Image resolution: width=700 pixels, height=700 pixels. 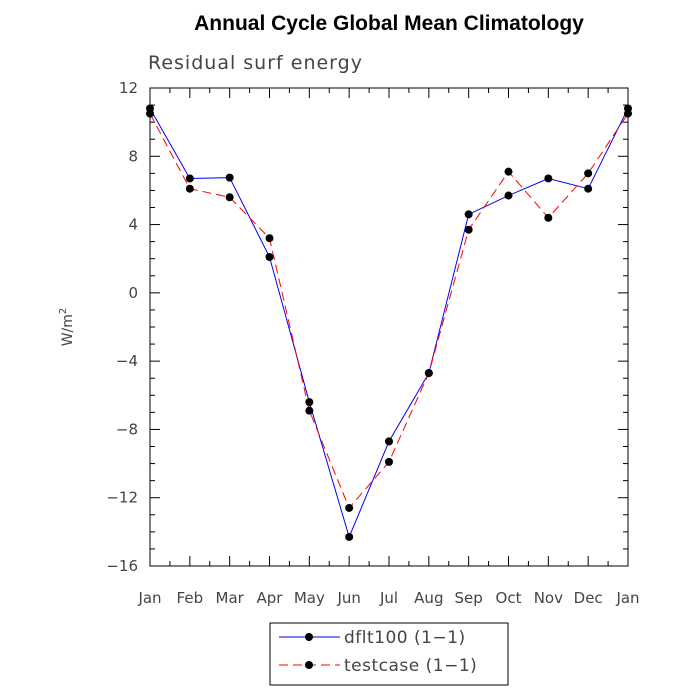 I want to click on y-tick-label: 4, so click(x=133, y=225).